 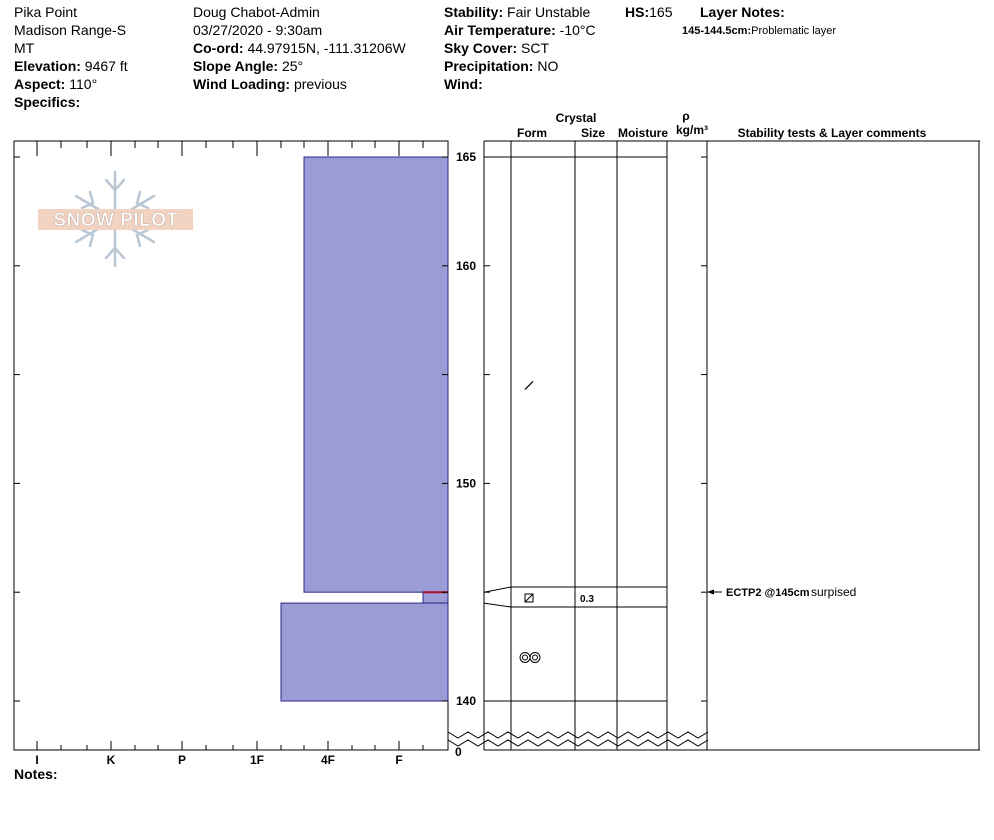 I want to click on hardness-label-1F: 1F, so click(x=257, y=760).